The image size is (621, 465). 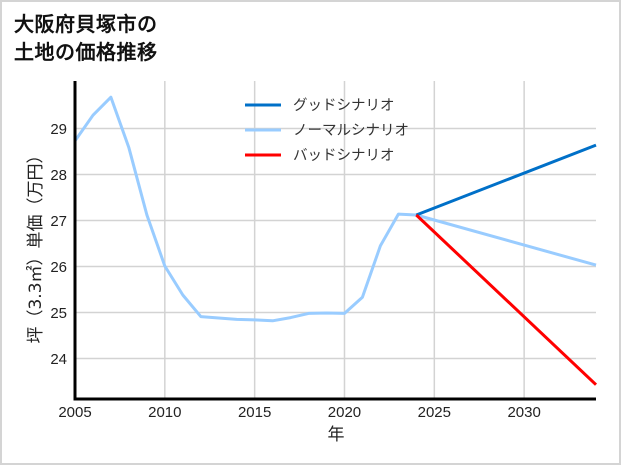 What do you see at coordinates (86, 38) in the screenshot?
I see `chart-title: 大阪府貝塚市の 土地の価格推移` at bounding box center [86, 38].